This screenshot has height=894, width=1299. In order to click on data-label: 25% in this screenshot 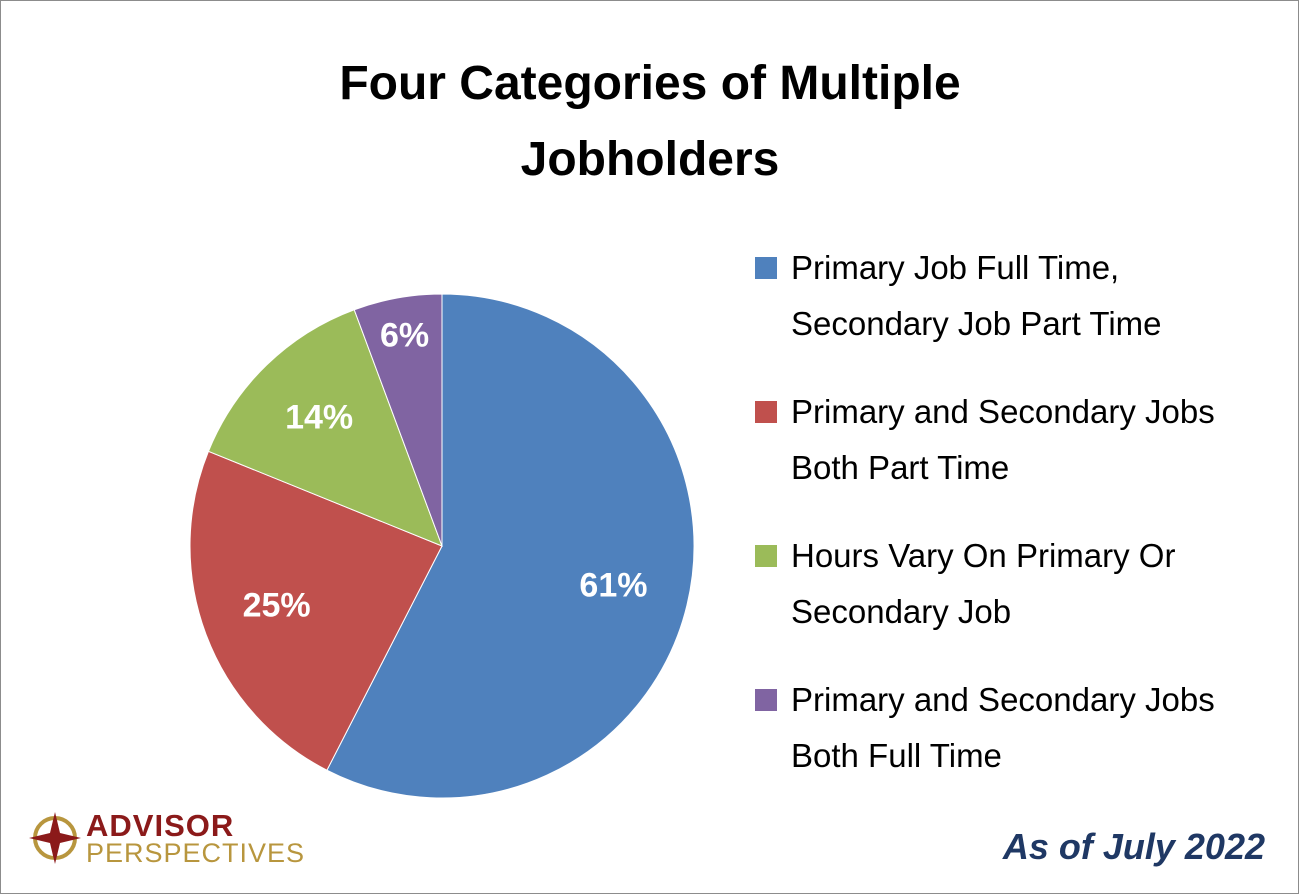, I will do `click(277, 605)`.